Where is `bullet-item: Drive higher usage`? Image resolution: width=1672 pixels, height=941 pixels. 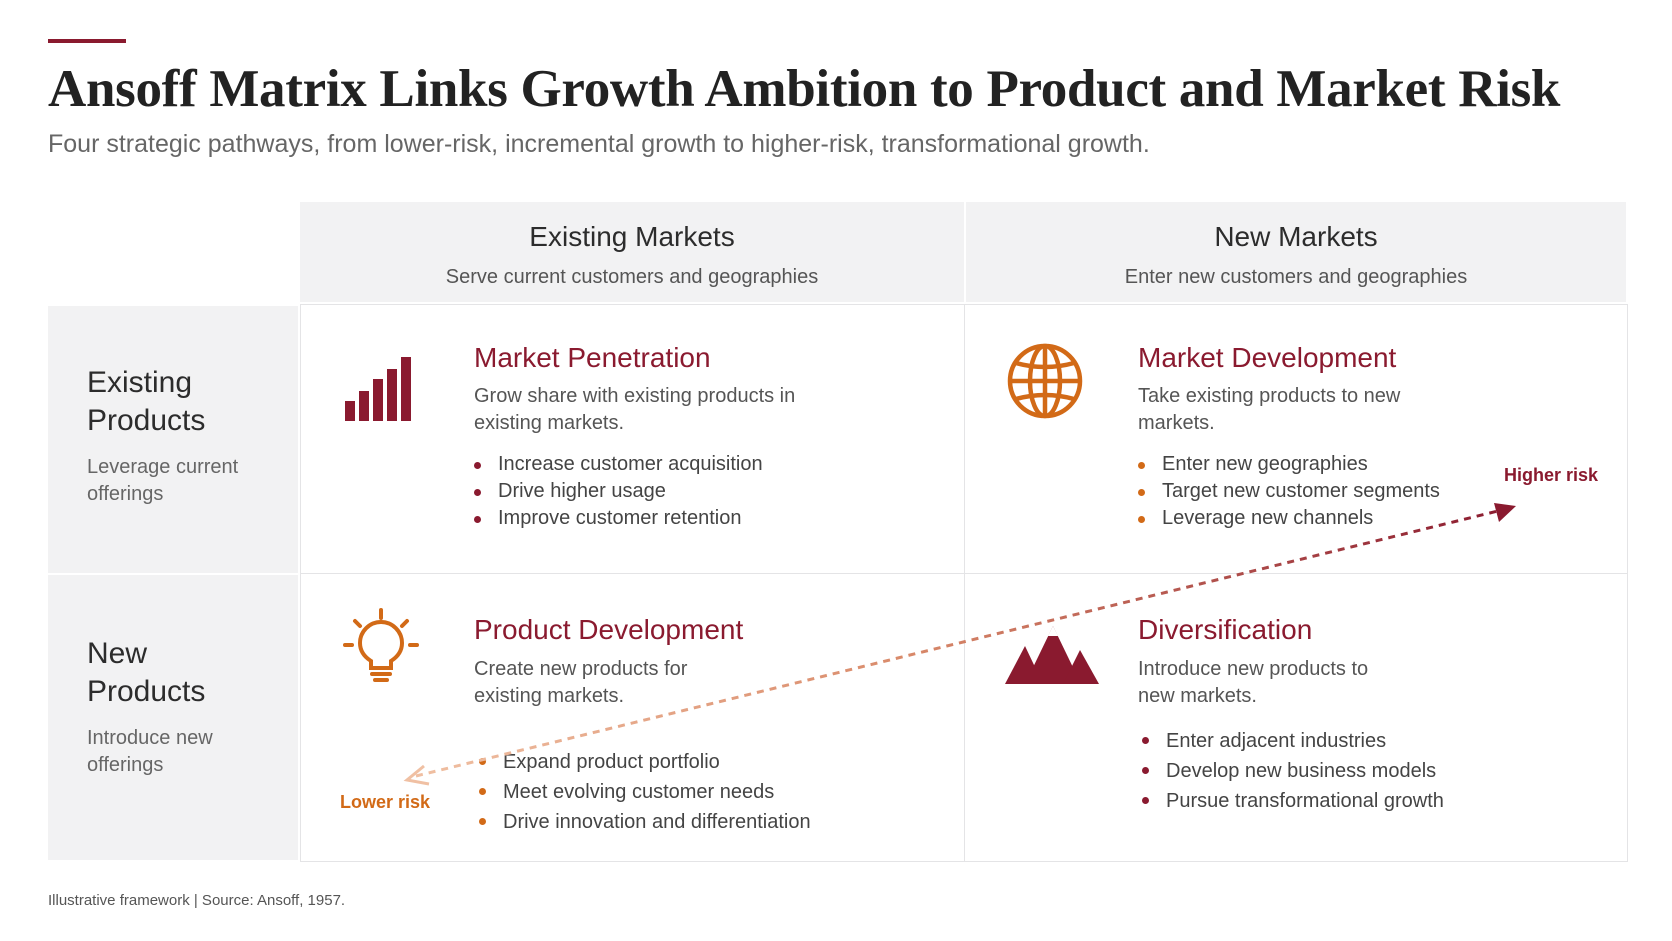
bullet-item: Drive higher usage is located at coordinates (617, 491).